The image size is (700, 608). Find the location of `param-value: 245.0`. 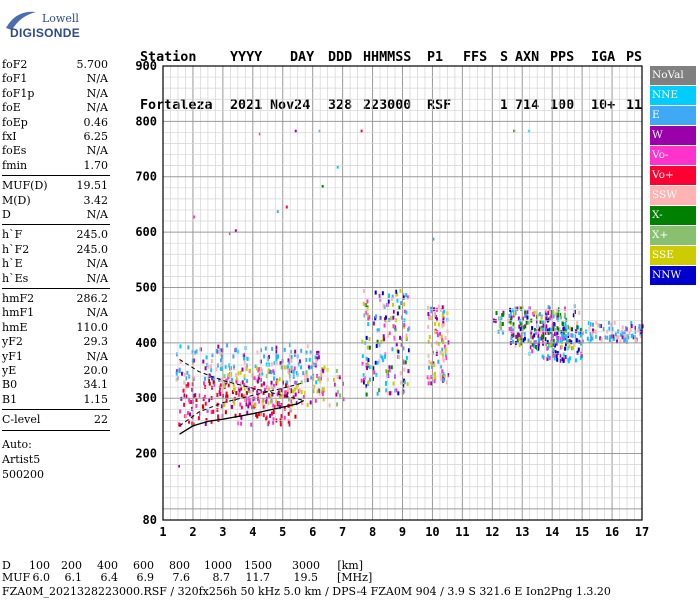

param-value: 245.0 is located at coordinates (92, 249).